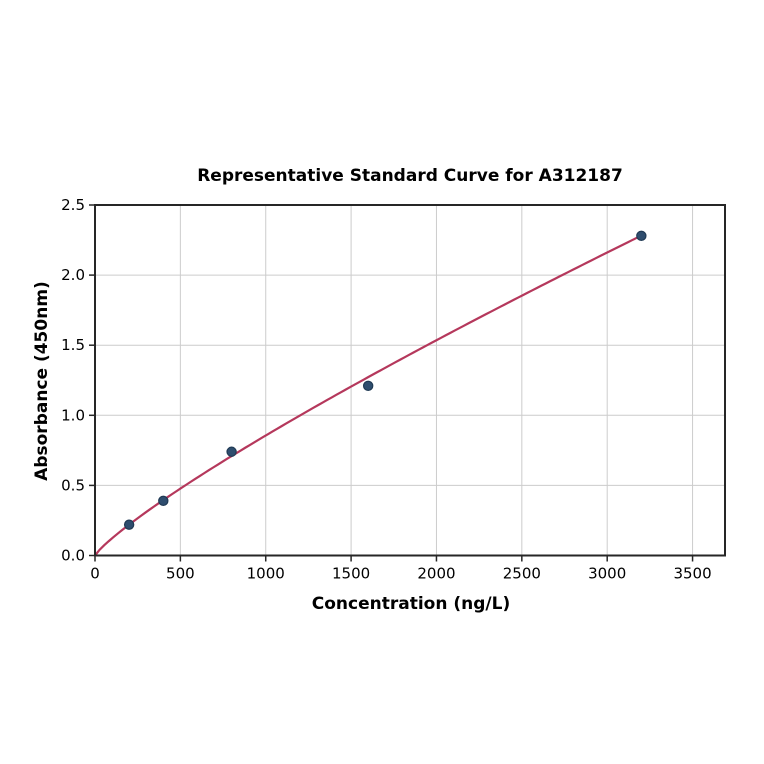  I want to click on x-tick-label: 1500, so click(351, 574).